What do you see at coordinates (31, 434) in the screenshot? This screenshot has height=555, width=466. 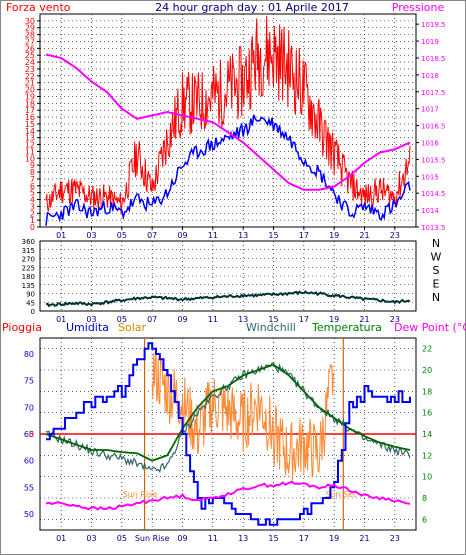 I see `rain-zero-label: 0` at bounding box center [31, 434].